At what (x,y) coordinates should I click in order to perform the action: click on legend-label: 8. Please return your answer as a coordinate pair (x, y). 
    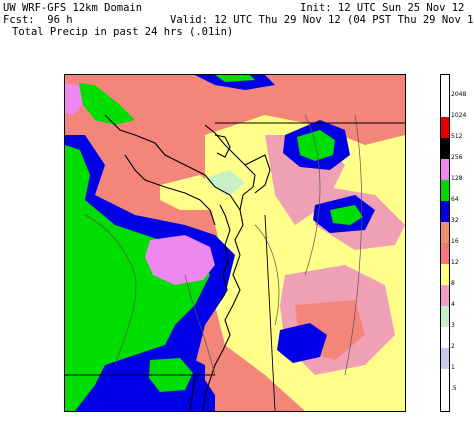
    Looking at the image, I should click on (453, 283).